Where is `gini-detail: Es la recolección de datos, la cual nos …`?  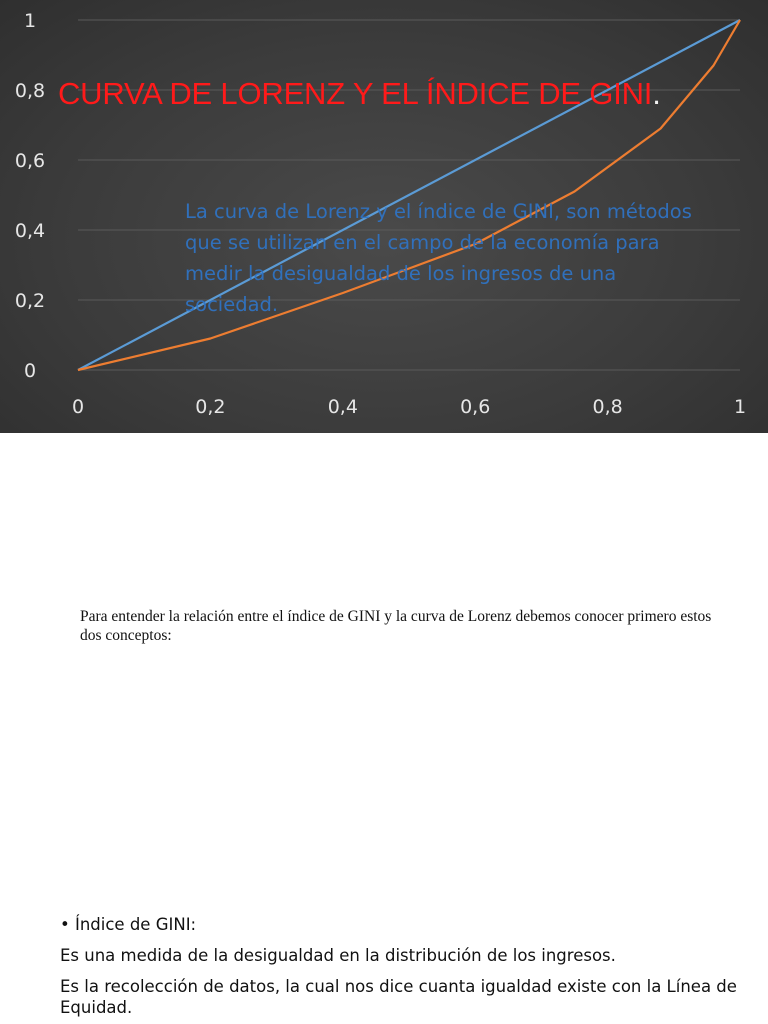
gini-detail: Es la recolección de datos, la cual nos … is located at coordinates (398, 997).